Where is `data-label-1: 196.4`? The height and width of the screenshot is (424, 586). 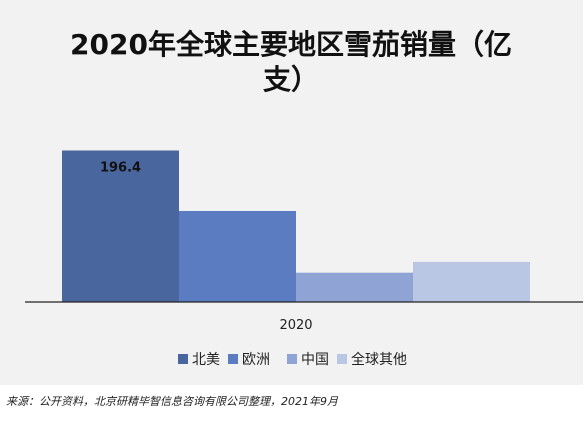
data-label-1: 196.4 is located at coordinates (120, 167).